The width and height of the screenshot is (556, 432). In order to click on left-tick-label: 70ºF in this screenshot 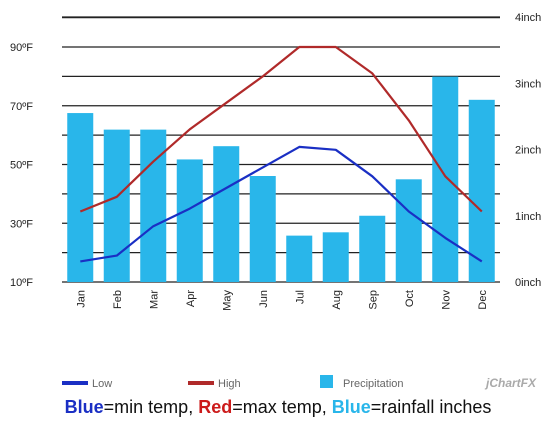, I will do `click(21, 107)`.